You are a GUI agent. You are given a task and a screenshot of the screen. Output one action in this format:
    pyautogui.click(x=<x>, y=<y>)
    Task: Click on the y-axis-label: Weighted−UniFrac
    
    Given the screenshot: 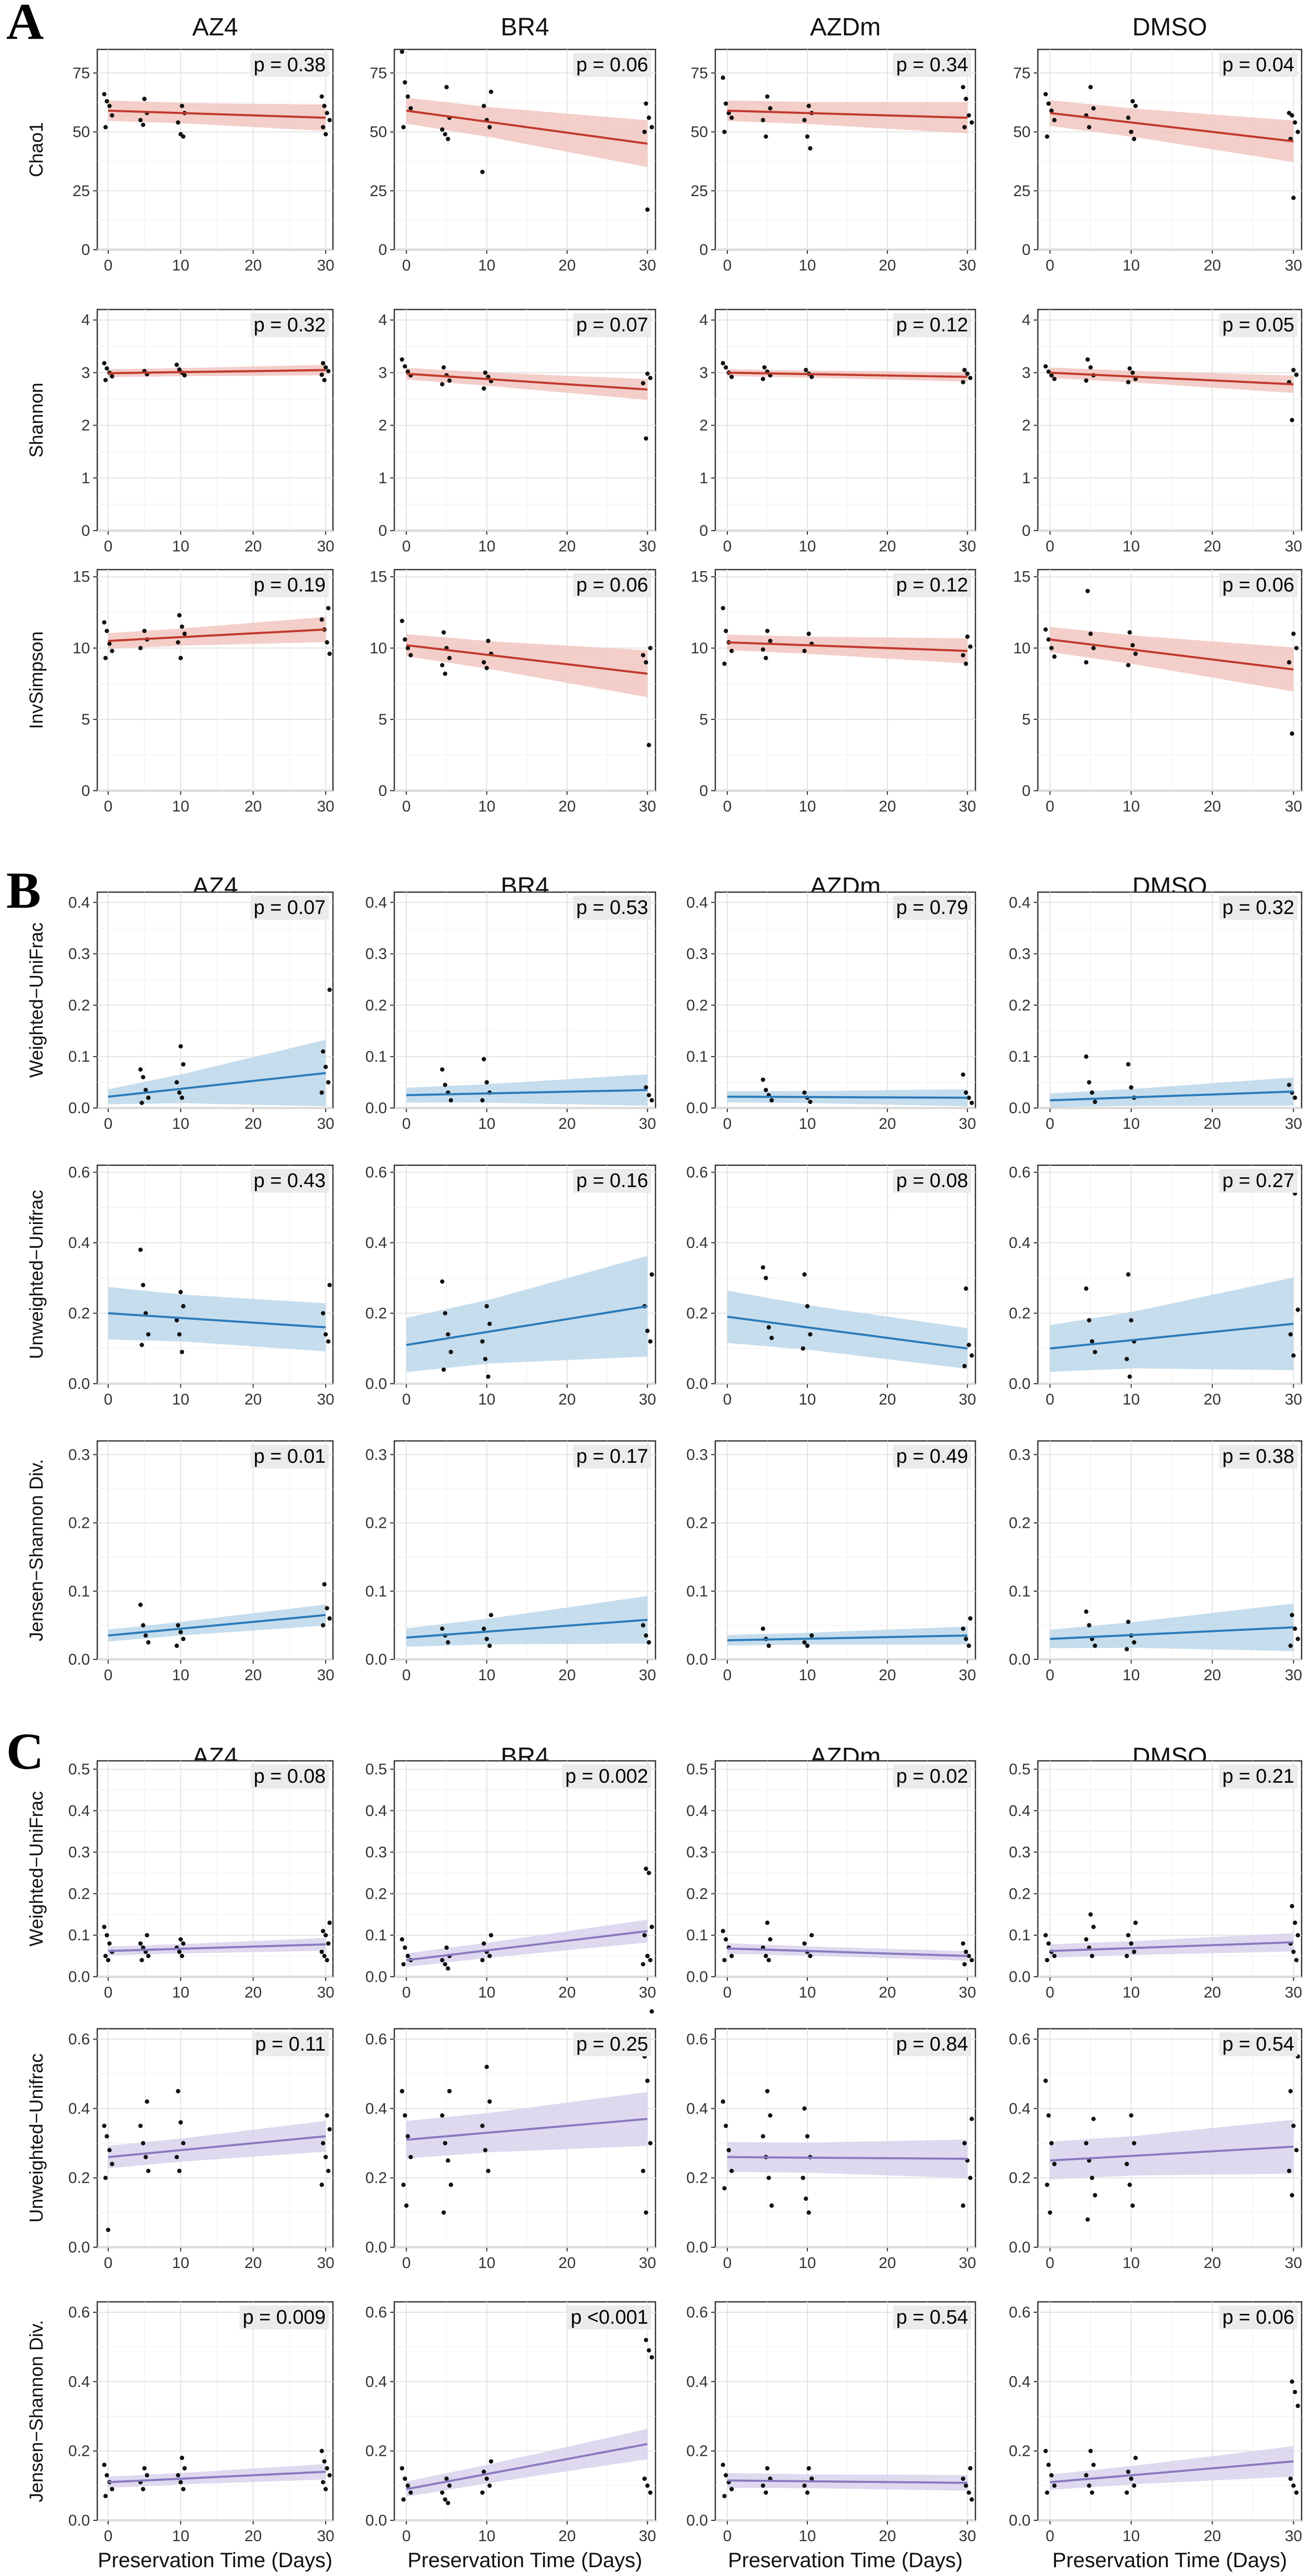 What is the action you would take?
    pyautogui.click(x=36, y=999)
    